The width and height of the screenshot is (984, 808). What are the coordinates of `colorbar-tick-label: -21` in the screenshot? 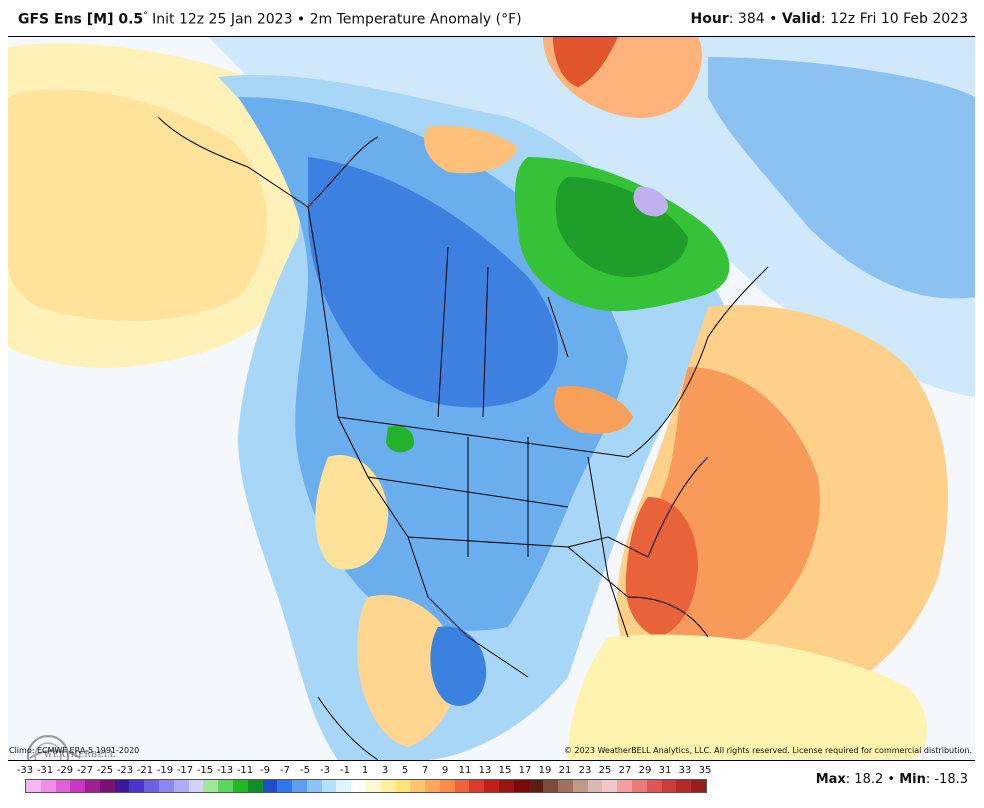 It's located at (145, 770).